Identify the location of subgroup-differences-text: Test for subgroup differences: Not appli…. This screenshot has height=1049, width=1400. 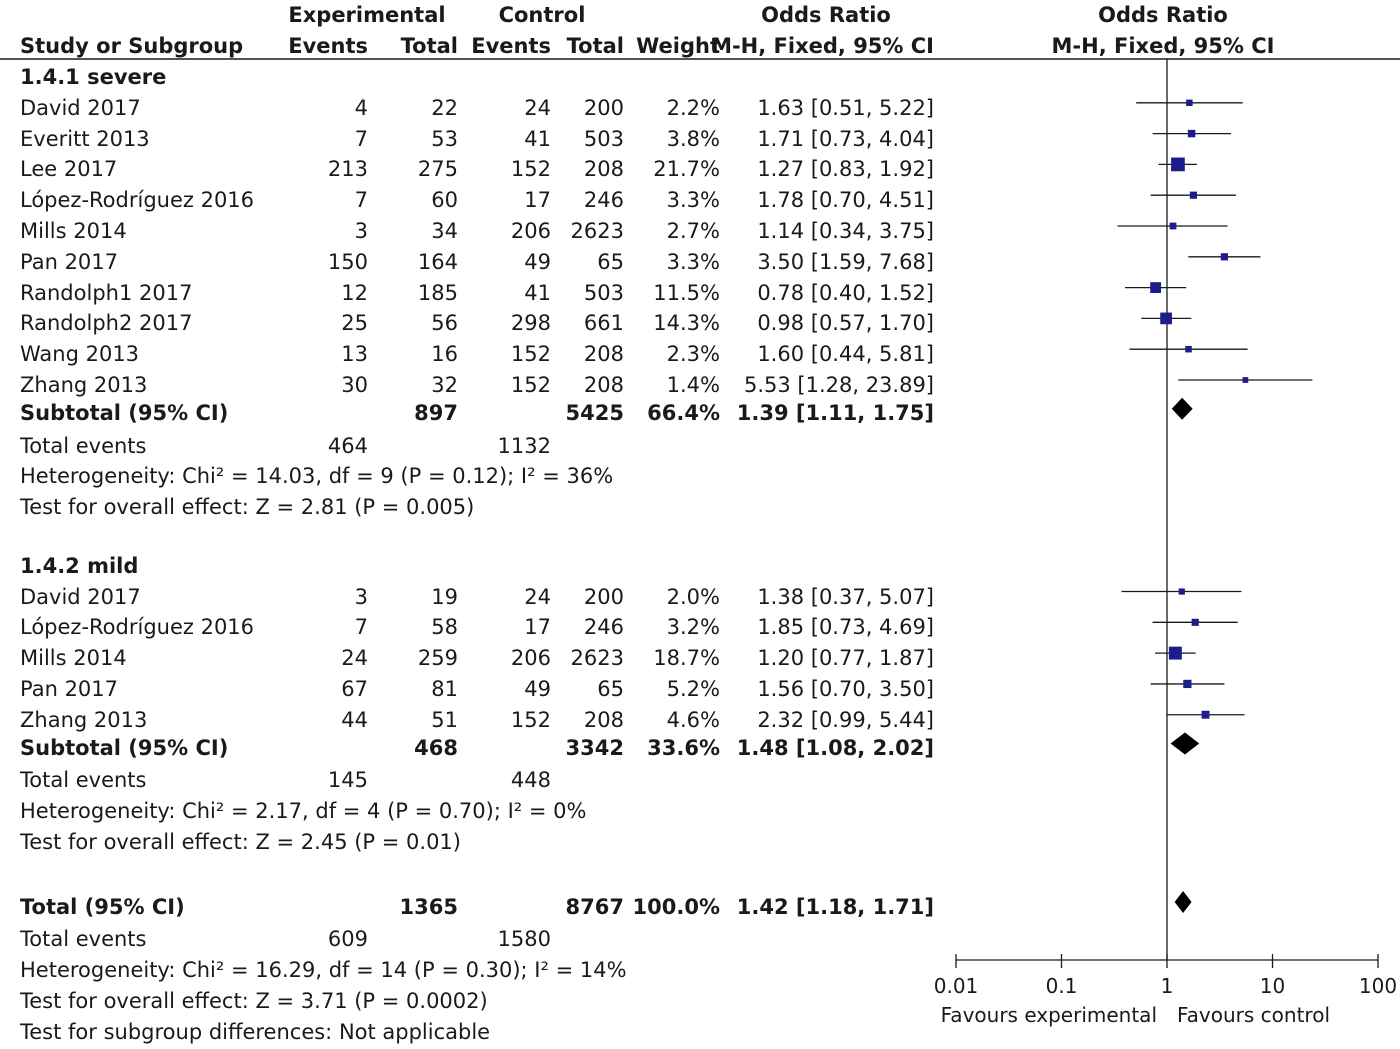
(255, 1032).